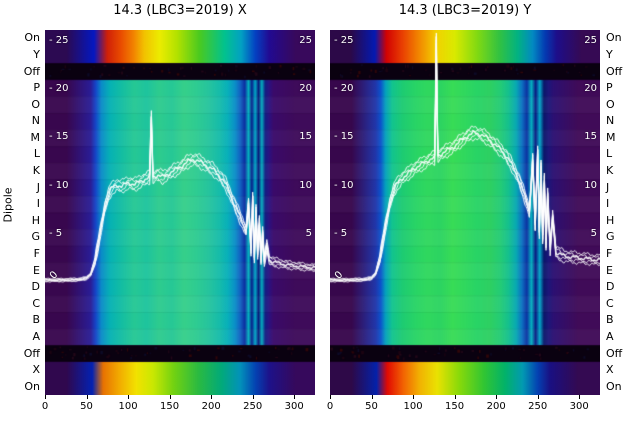  I want to click on row-label-left-2: Off, so click(31, 71).